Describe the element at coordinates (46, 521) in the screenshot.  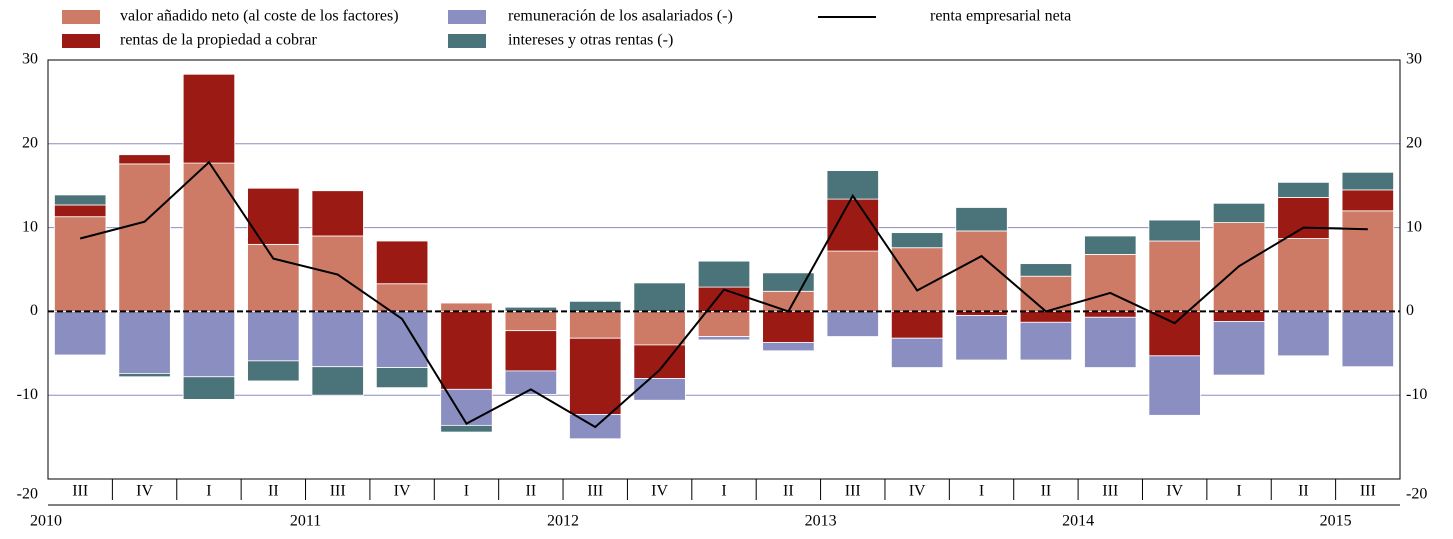
I see `year-label: 2010` at that location.